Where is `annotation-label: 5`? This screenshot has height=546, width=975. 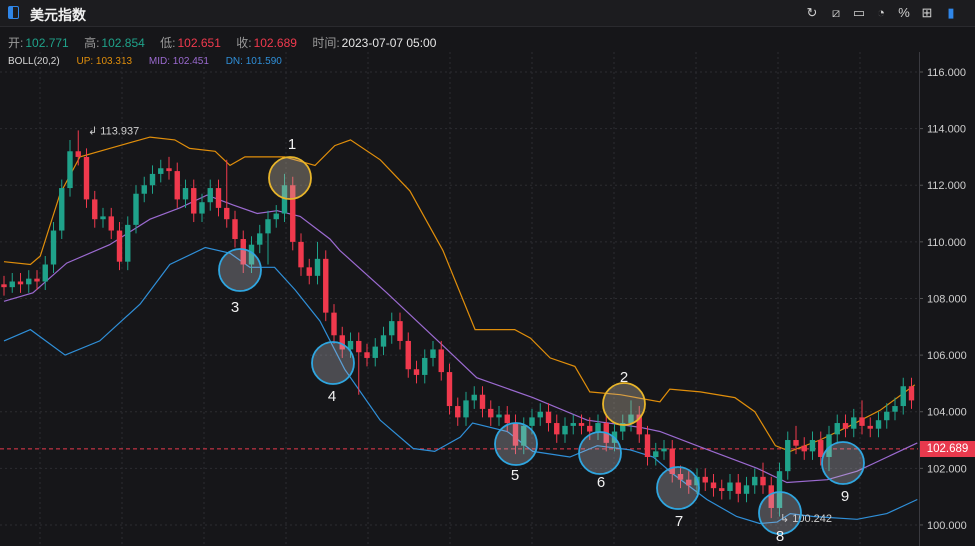 annotation-label: 5 is located at coordinates (515, 475).